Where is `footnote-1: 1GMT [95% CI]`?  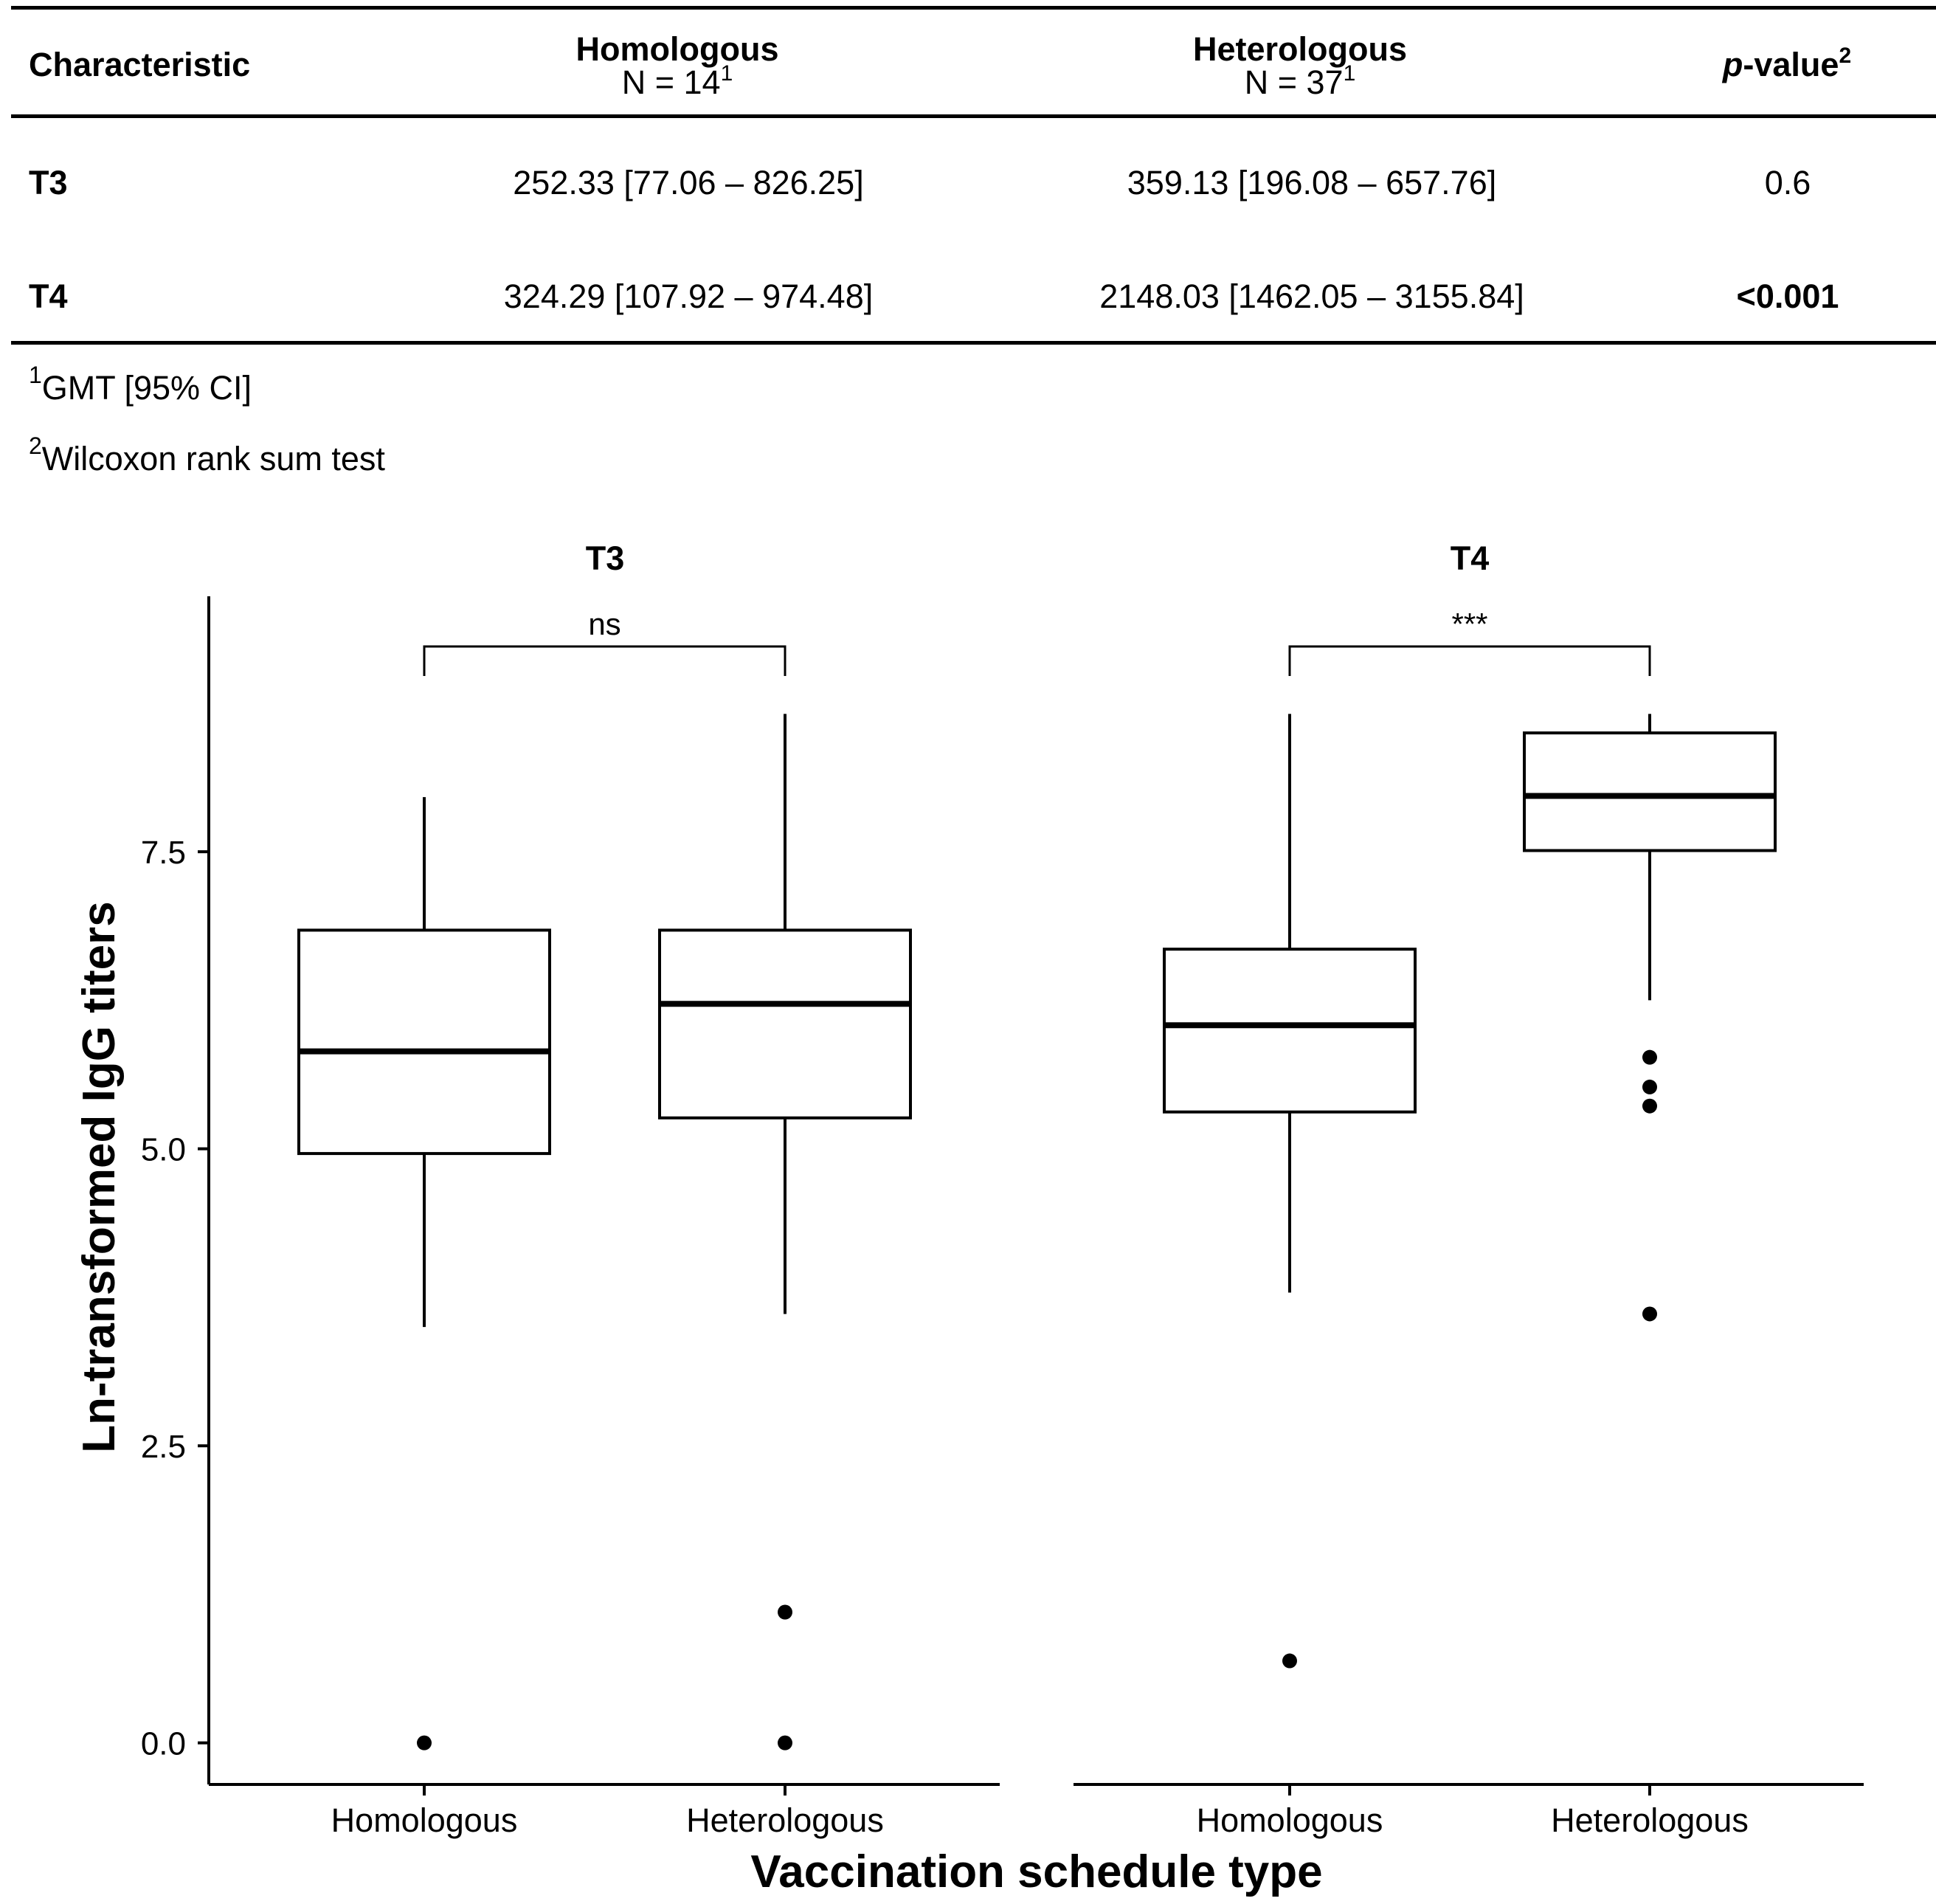 footnote-1: 1GMT [95% CI] is located at coordinates (140, 385).